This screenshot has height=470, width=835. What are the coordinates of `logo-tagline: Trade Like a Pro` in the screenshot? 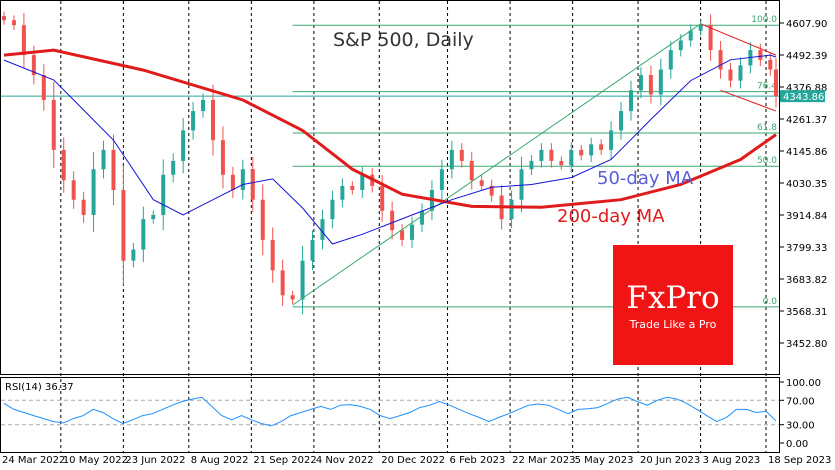 It's located at (673, 324).